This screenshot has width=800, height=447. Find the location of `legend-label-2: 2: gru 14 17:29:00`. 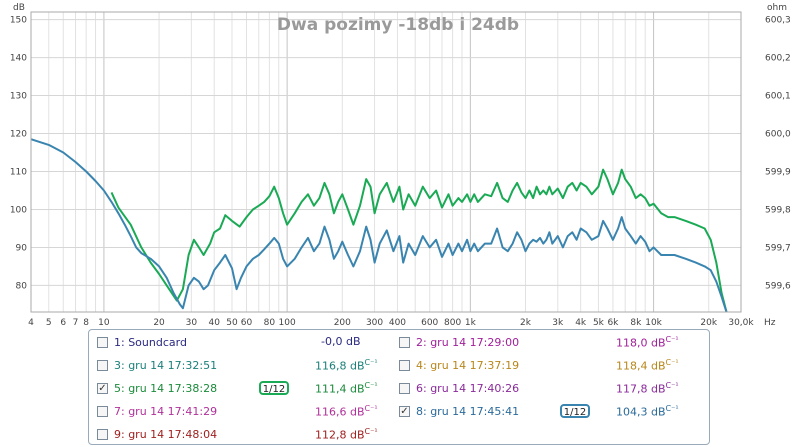

legend-label-2: 2: gru 14 17:29:00 is located at coordinates (467, 342).